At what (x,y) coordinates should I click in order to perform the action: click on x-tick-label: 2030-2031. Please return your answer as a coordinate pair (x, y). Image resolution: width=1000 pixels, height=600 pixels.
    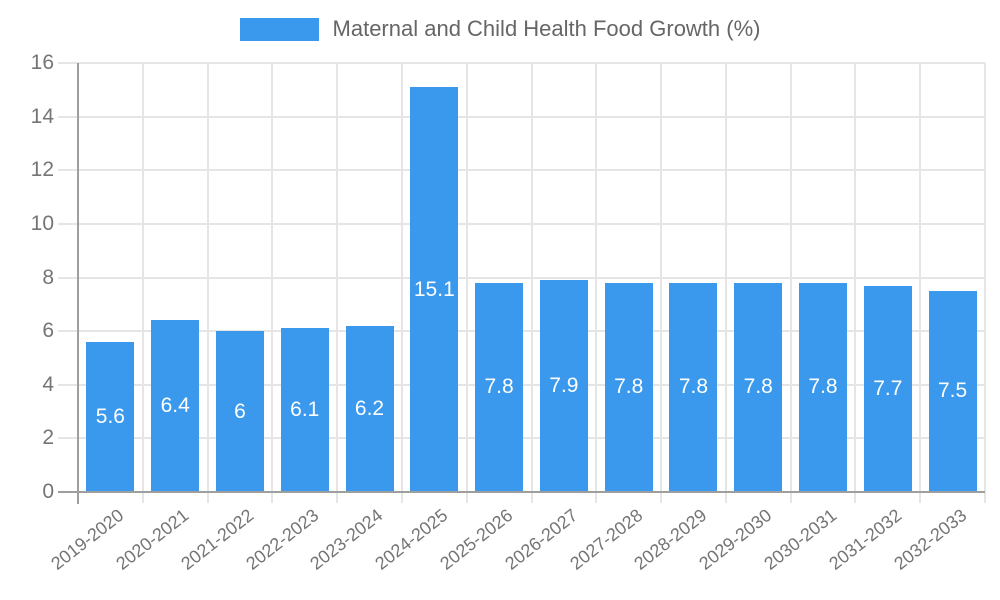
    Looking at the image, I should click on (800, 539).